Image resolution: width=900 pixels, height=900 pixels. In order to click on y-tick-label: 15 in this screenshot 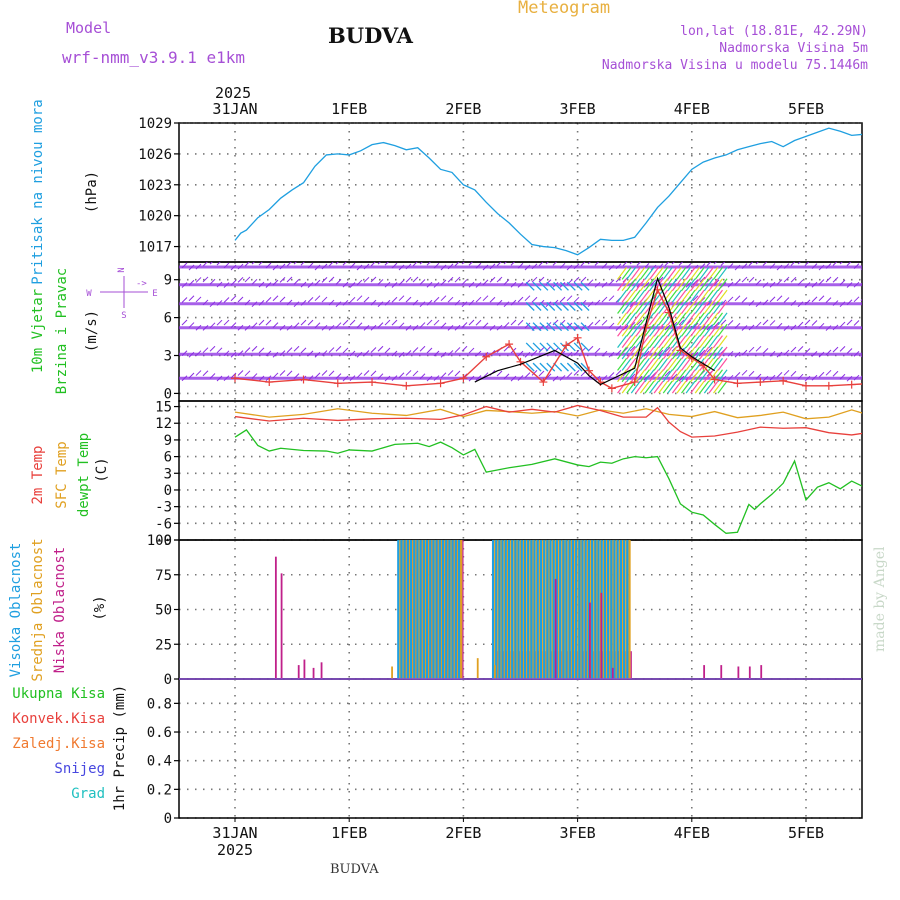, I will do `click(163, 408)`.